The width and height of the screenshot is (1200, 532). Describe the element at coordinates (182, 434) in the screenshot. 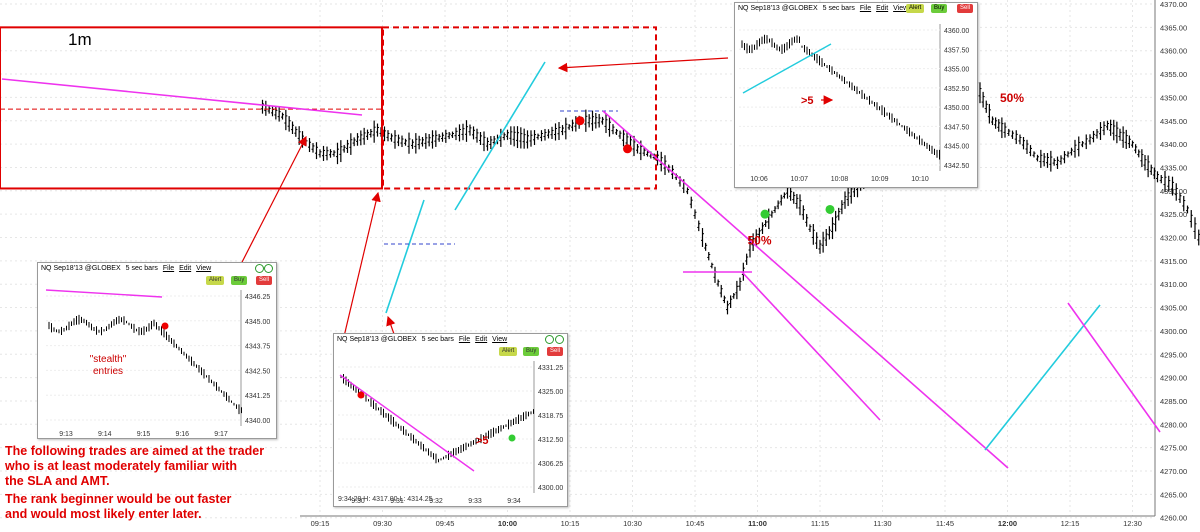

I see `inset-x-tick: 9:16` at that location.